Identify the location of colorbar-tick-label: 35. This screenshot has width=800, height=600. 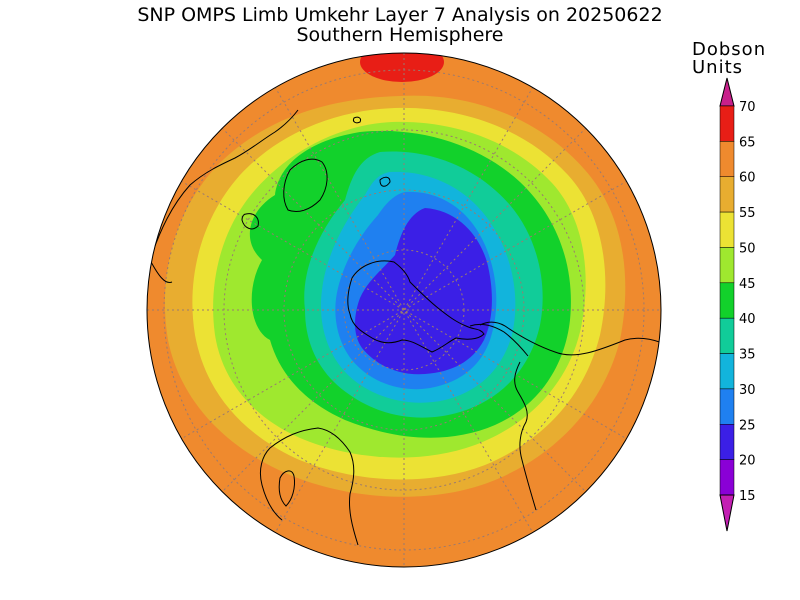
(747, 355).